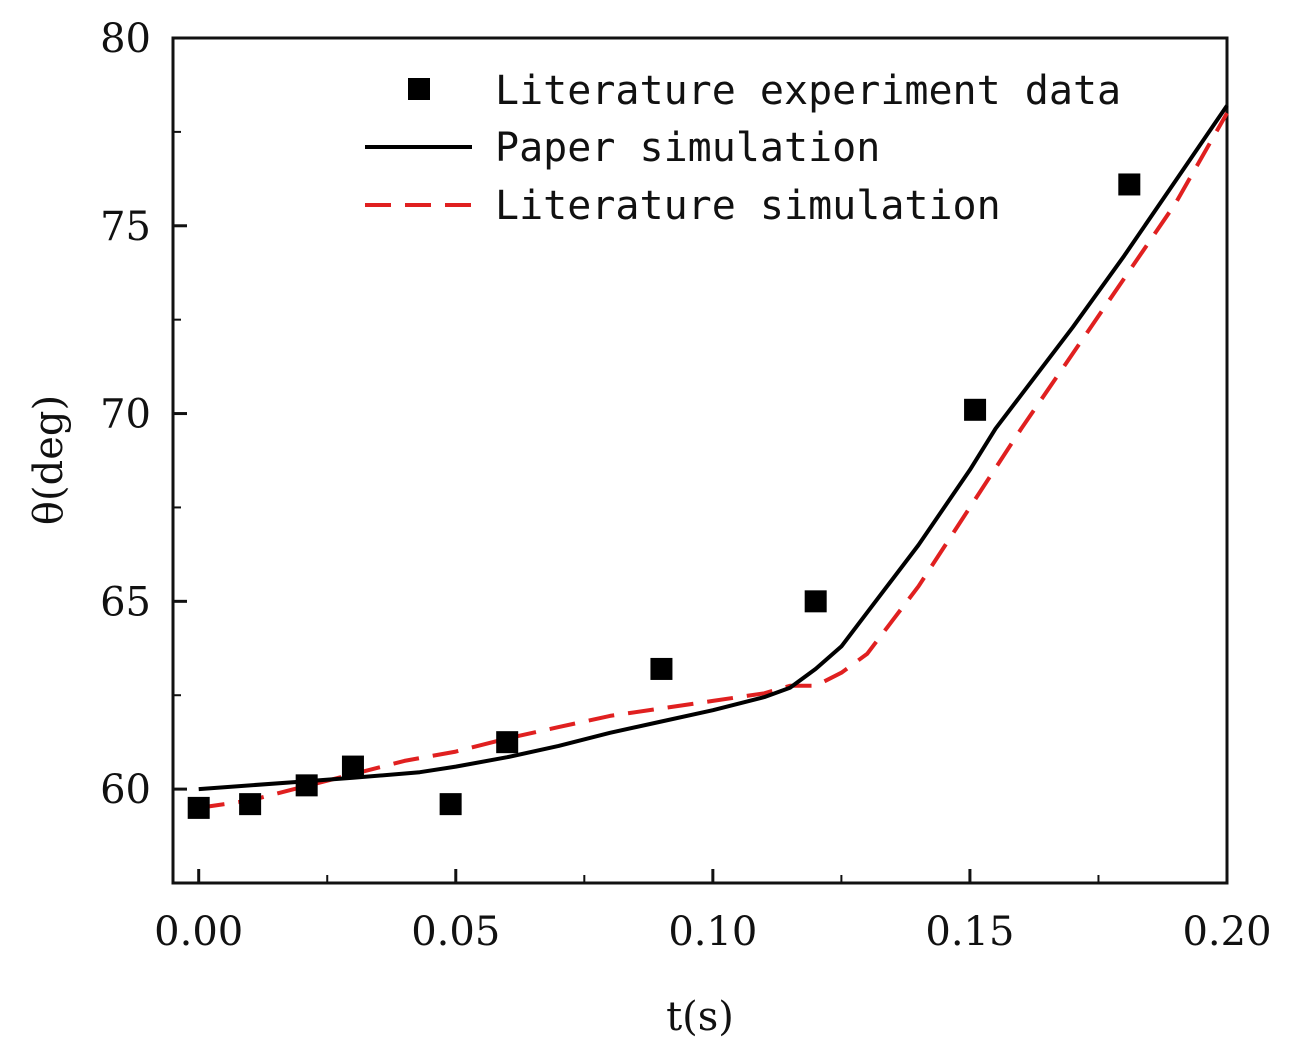  I want to click on legend-marker-experiment, so click(419, 89).